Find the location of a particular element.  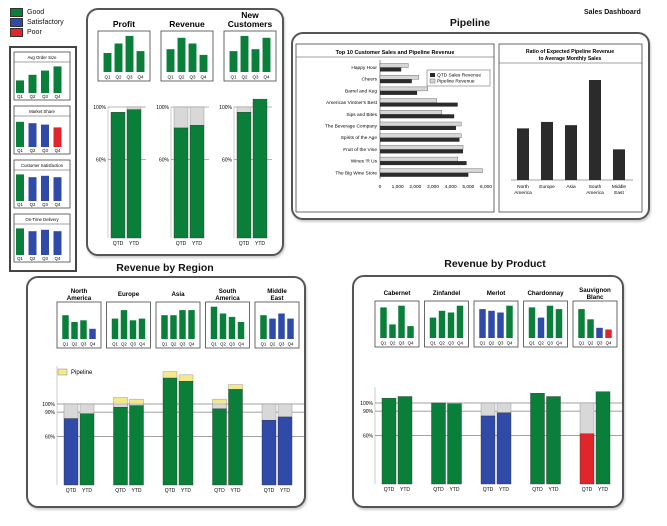

group-spark-quarter-label: Q4 is located at coordinates (192, 344).